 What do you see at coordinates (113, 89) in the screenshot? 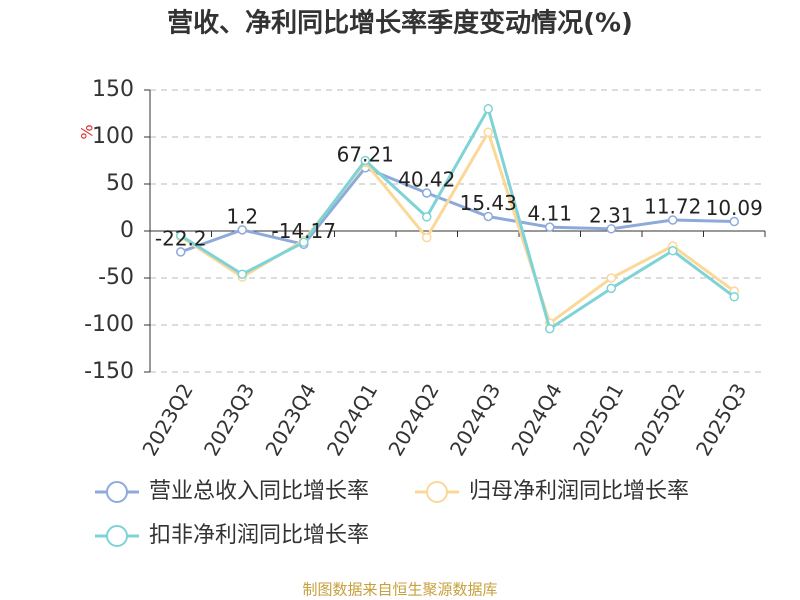
I see `y-tick-label: 150` at bounding box center [113, 89].